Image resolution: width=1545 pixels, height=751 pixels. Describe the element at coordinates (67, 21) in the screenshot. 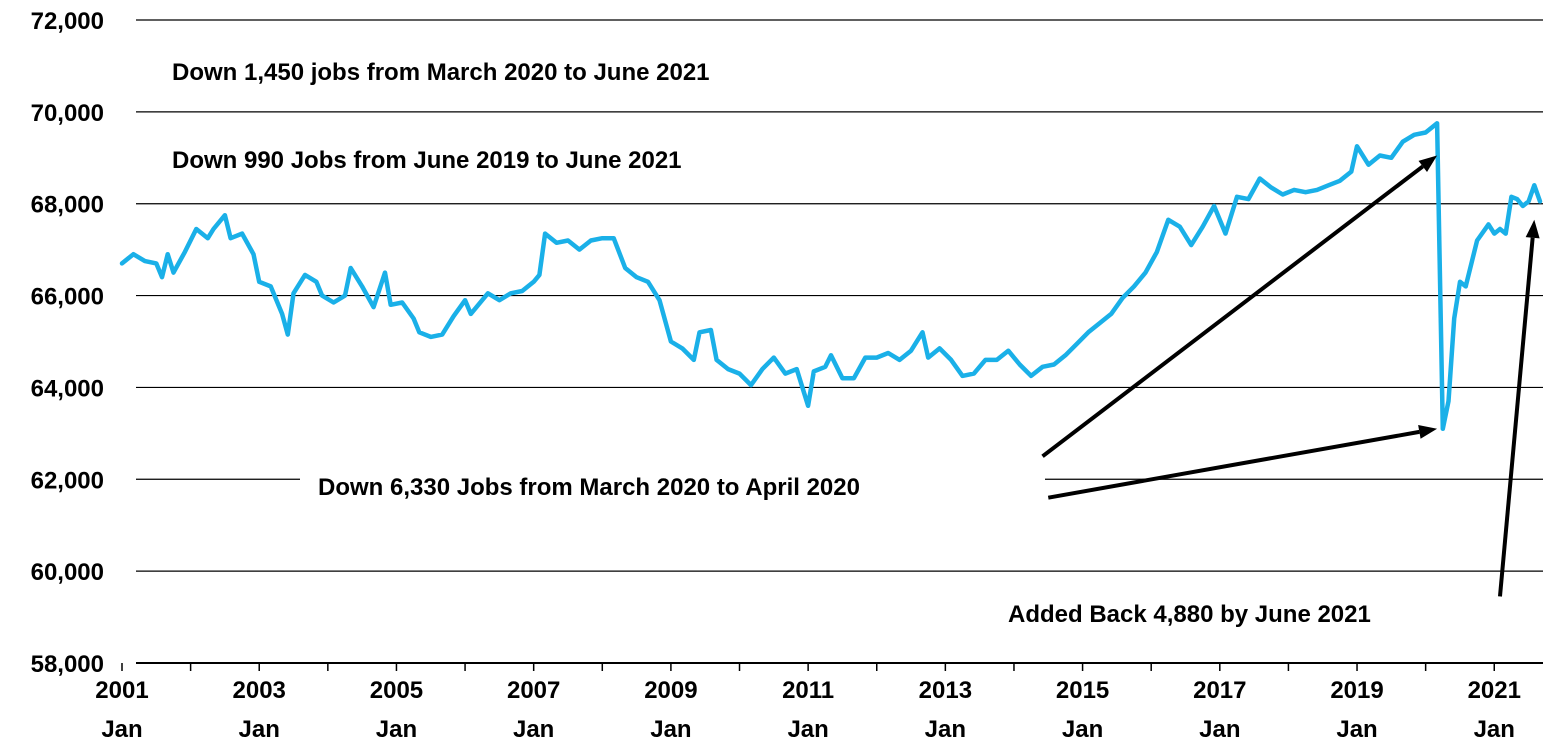

I see `y-tick-label: 72,000` at that location.